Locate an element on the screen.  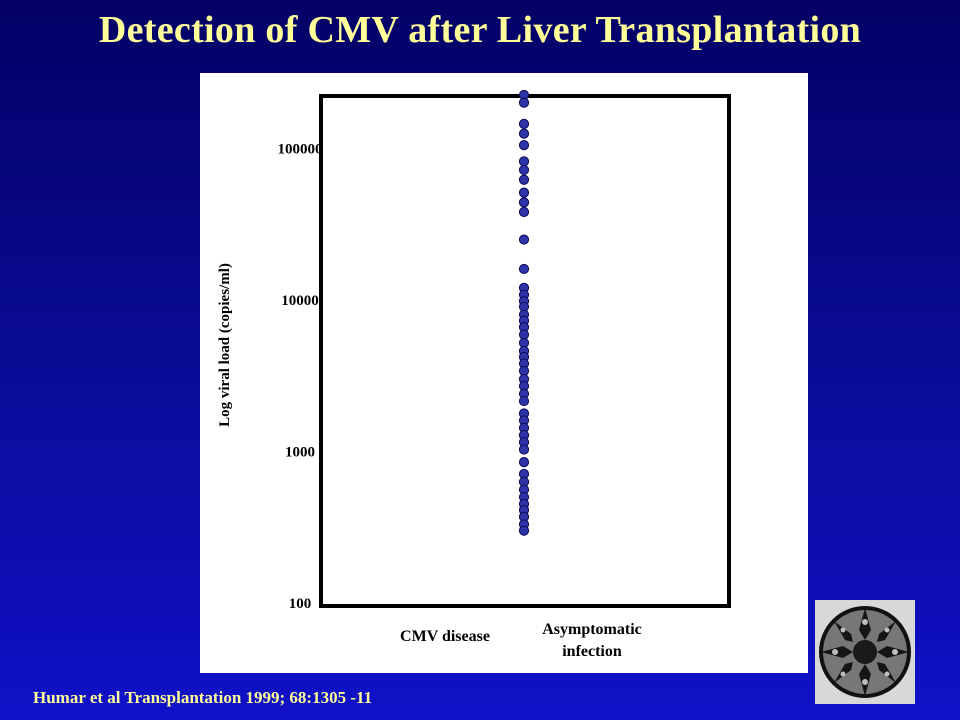
asymptomatic-series is located at coordinates (524, 312).